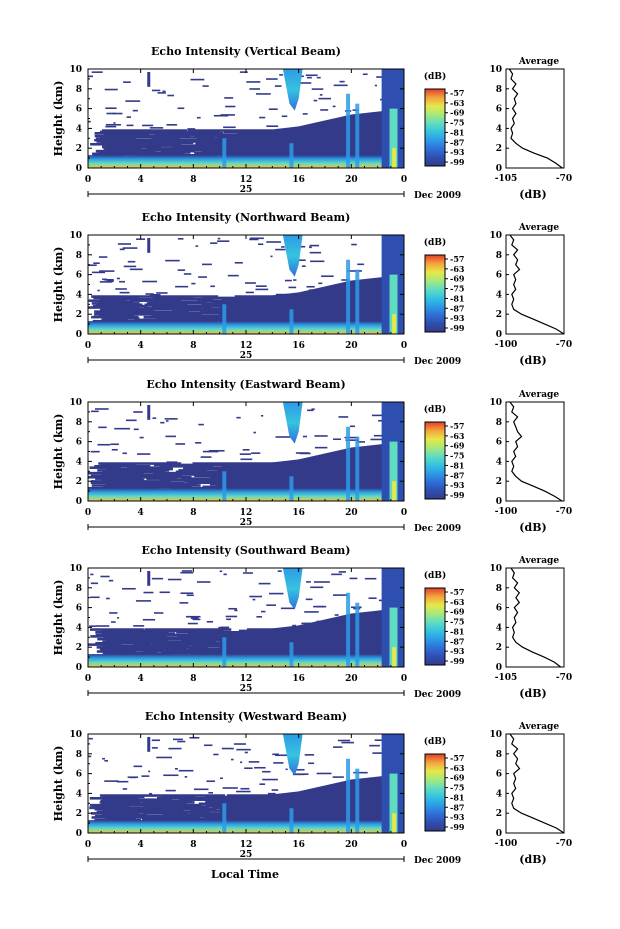 Image resolution: width=620 pixels, height=929 pixels. What do you see at coordinates (532, 527) in the screenshot?
I see `average-x-label: (dB)` at bounding box center [532, 527].